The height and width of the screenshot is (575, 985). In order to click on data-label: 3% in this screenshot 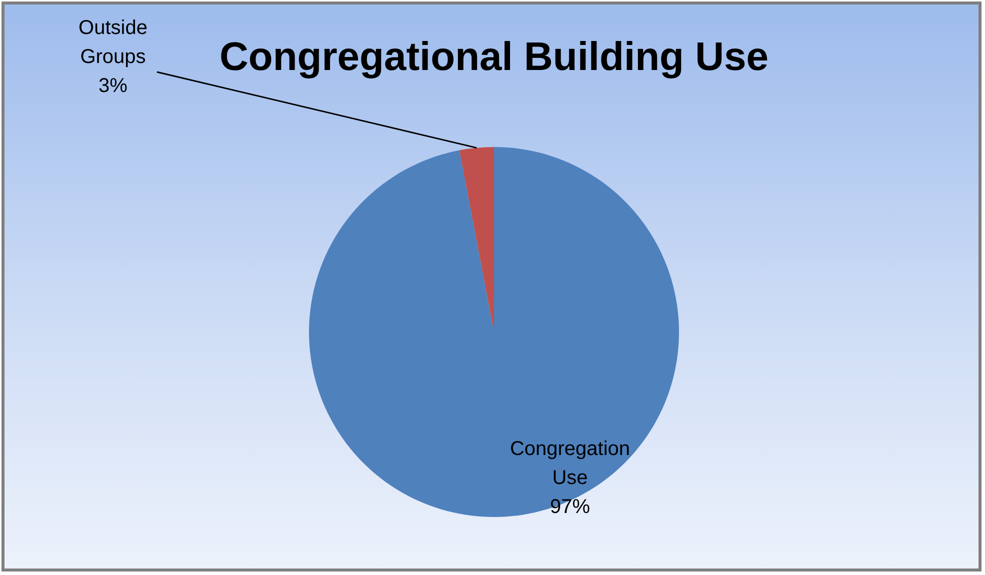, I will do `click(113, 86)`.